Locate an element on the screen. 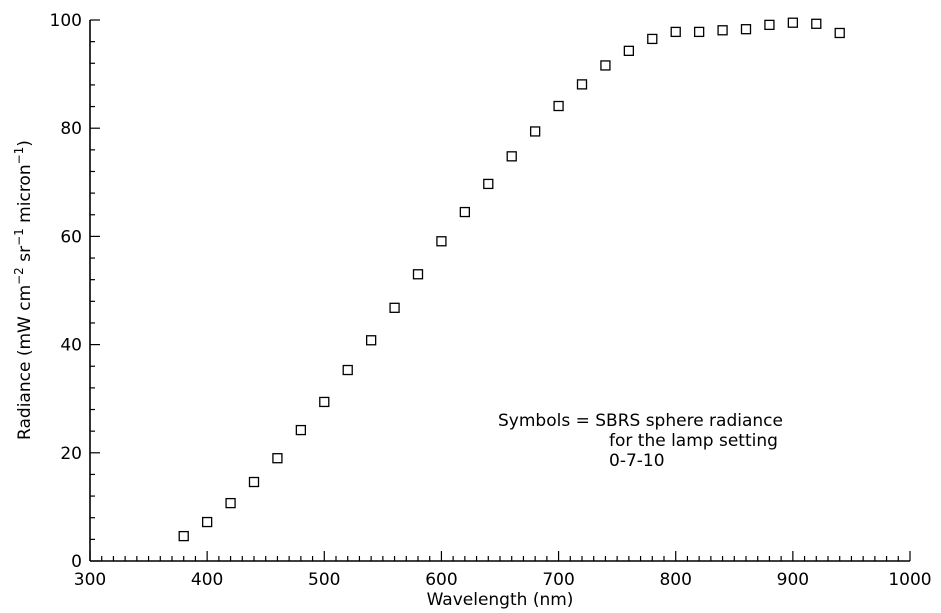 The image size is (941, 613). annotation-line-1: Symbols = SBRS sphere radiance is located at coordinates (640, 421).